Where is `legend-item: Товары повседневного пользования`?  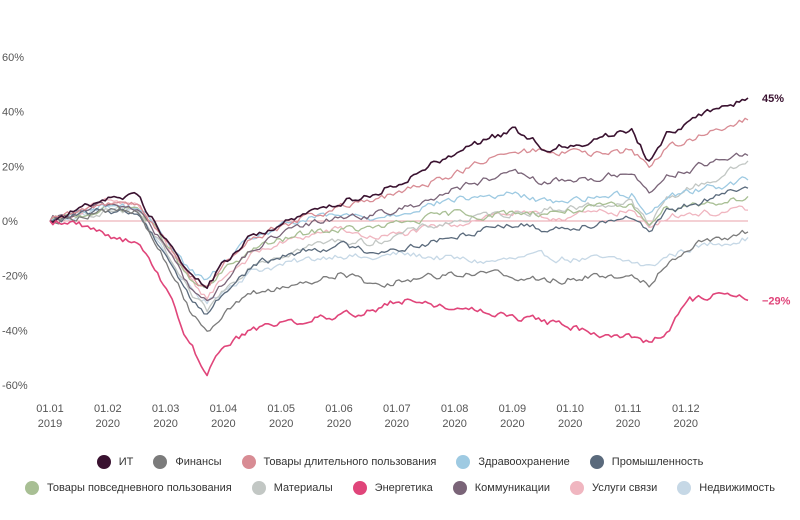 legend-item: Товары повседневного пользования is located at coordinates (128, 488).